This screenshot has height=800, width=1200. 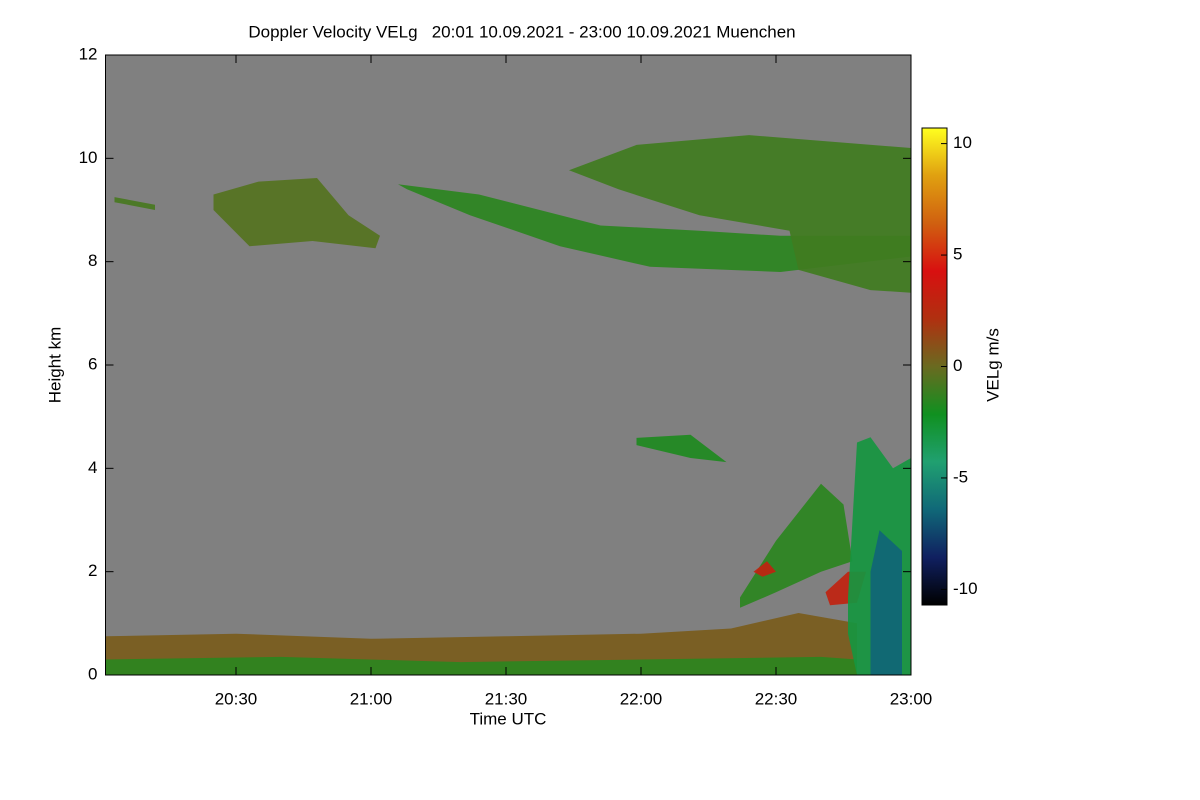 What do you see at coordinates (88, 53) in the screenshot?
I see `y-tick-label: 12` at bounding box center [88, 53].